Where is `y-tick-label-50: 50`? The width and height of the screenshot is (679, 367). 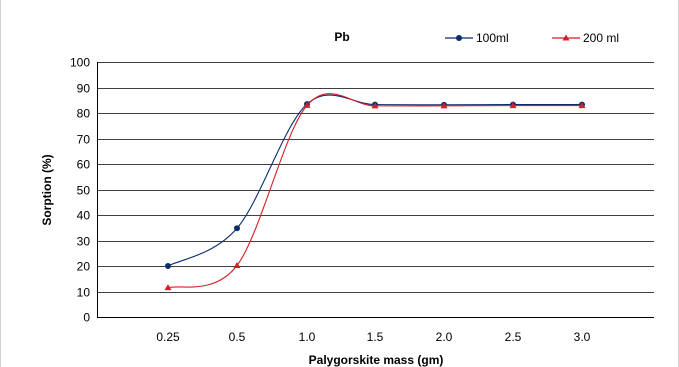
y-tick-label-50: 50 is located at coordinates (84, 191).